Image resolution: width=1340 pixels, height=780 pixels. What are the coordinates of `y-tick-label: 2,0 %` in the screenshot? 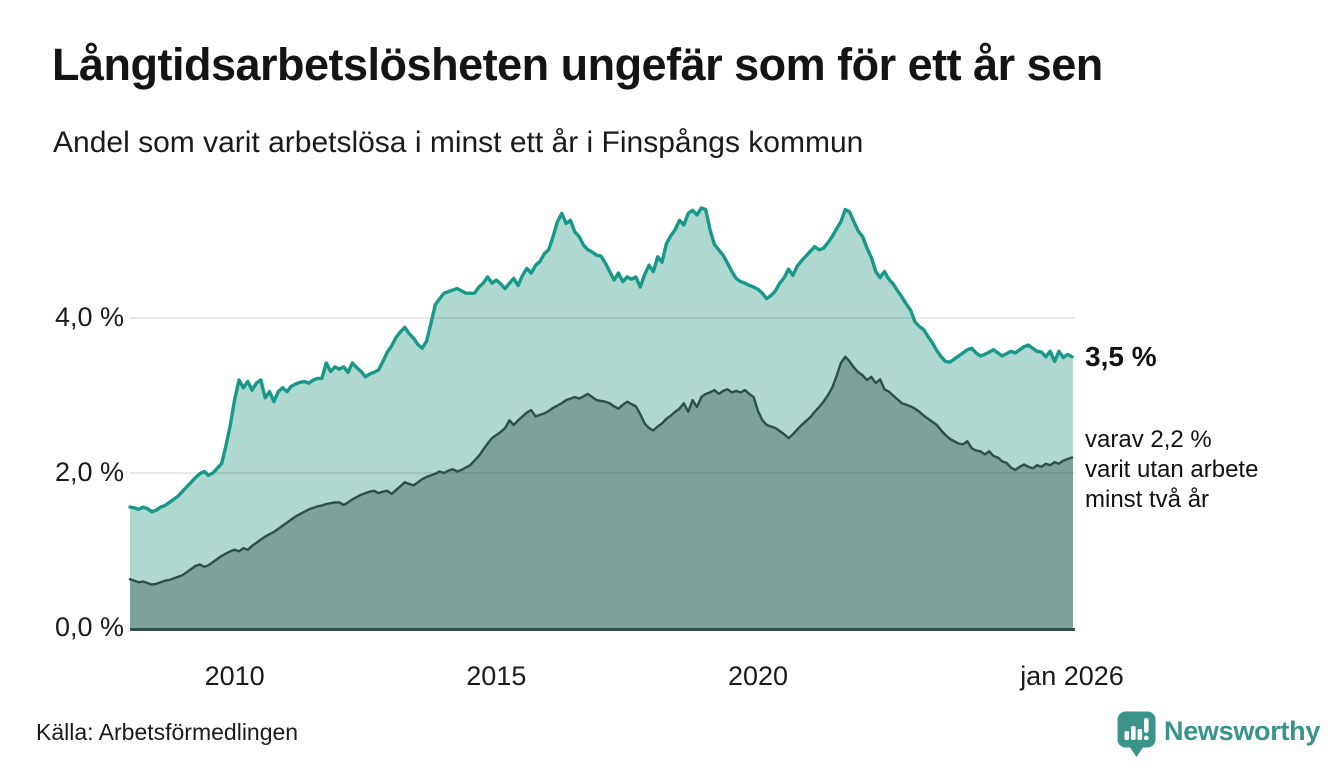 It's located at (89, 472).